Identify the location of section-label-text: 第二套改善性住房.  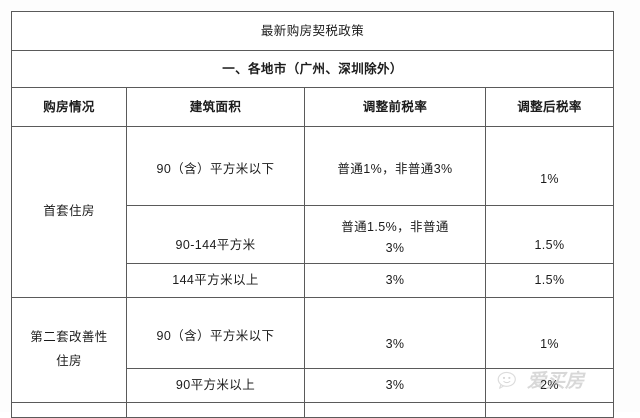
(69, 349).